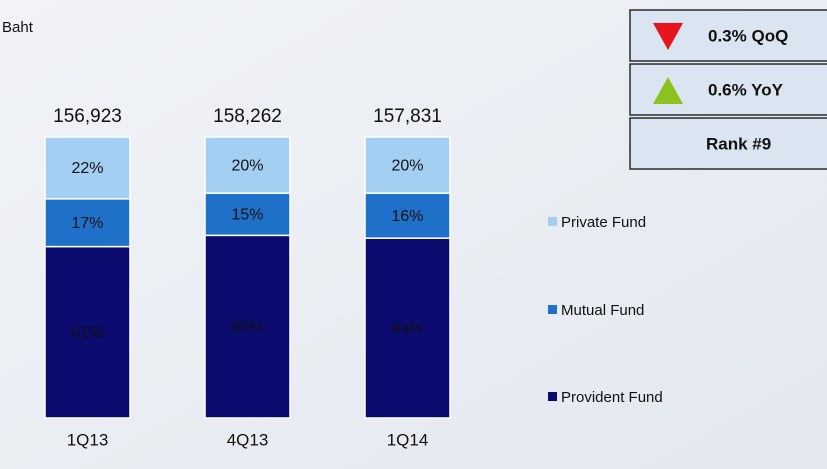 The image size is (827, 469). I want to click on legend-label: Provident Fund, so click(612, 397).